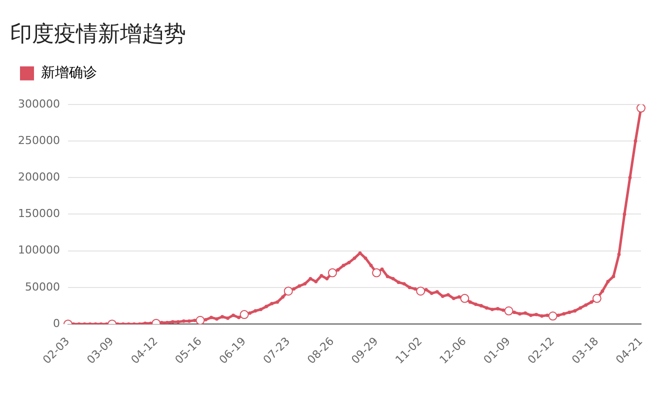 The width and height of the screenshot is (671, 400). I want to click on y-tick-label: 200000, so click(39, 177).